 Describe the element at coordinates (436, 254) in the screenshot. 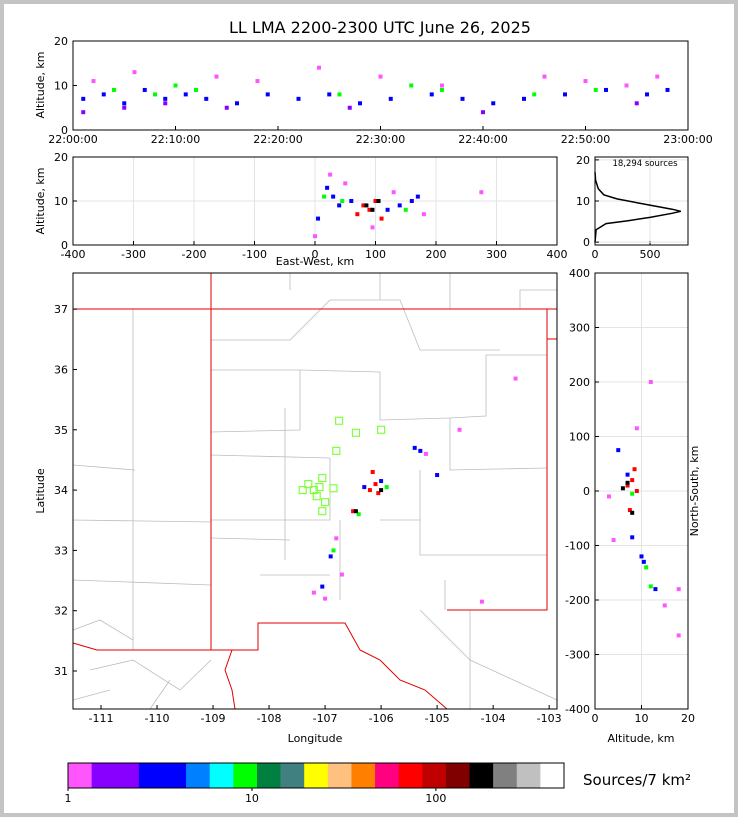

I see `x-tick-label: 200` at that location.